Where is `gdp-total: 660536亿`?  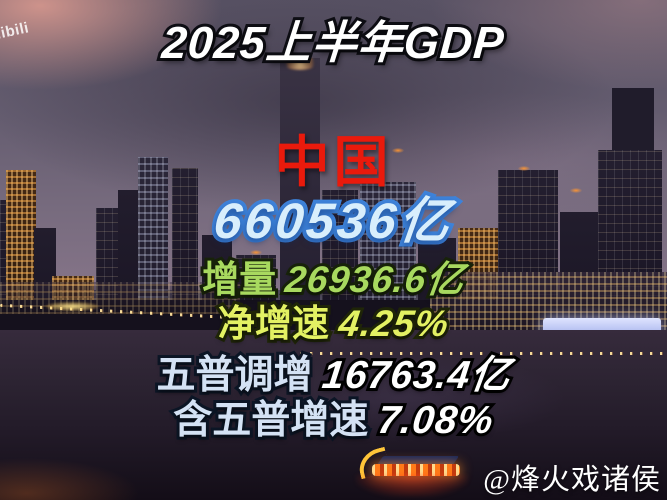
gdp-total: 660536亿 is located at coordinates (333, 221).